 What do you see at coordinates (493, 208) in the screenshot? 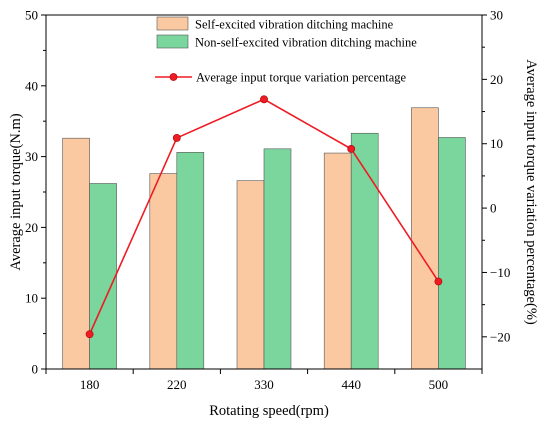
I see `y2-tick-label: 0` at bounding box center [493, 208].